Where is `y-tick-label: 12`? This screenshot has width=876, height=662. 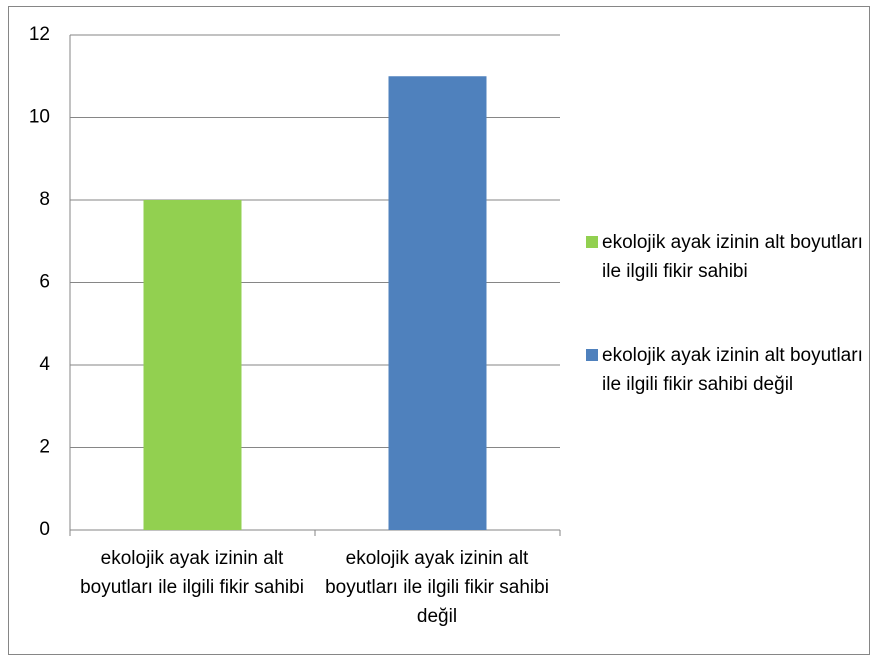 y-tick-label: 12 is located at coordinates (39, 34).